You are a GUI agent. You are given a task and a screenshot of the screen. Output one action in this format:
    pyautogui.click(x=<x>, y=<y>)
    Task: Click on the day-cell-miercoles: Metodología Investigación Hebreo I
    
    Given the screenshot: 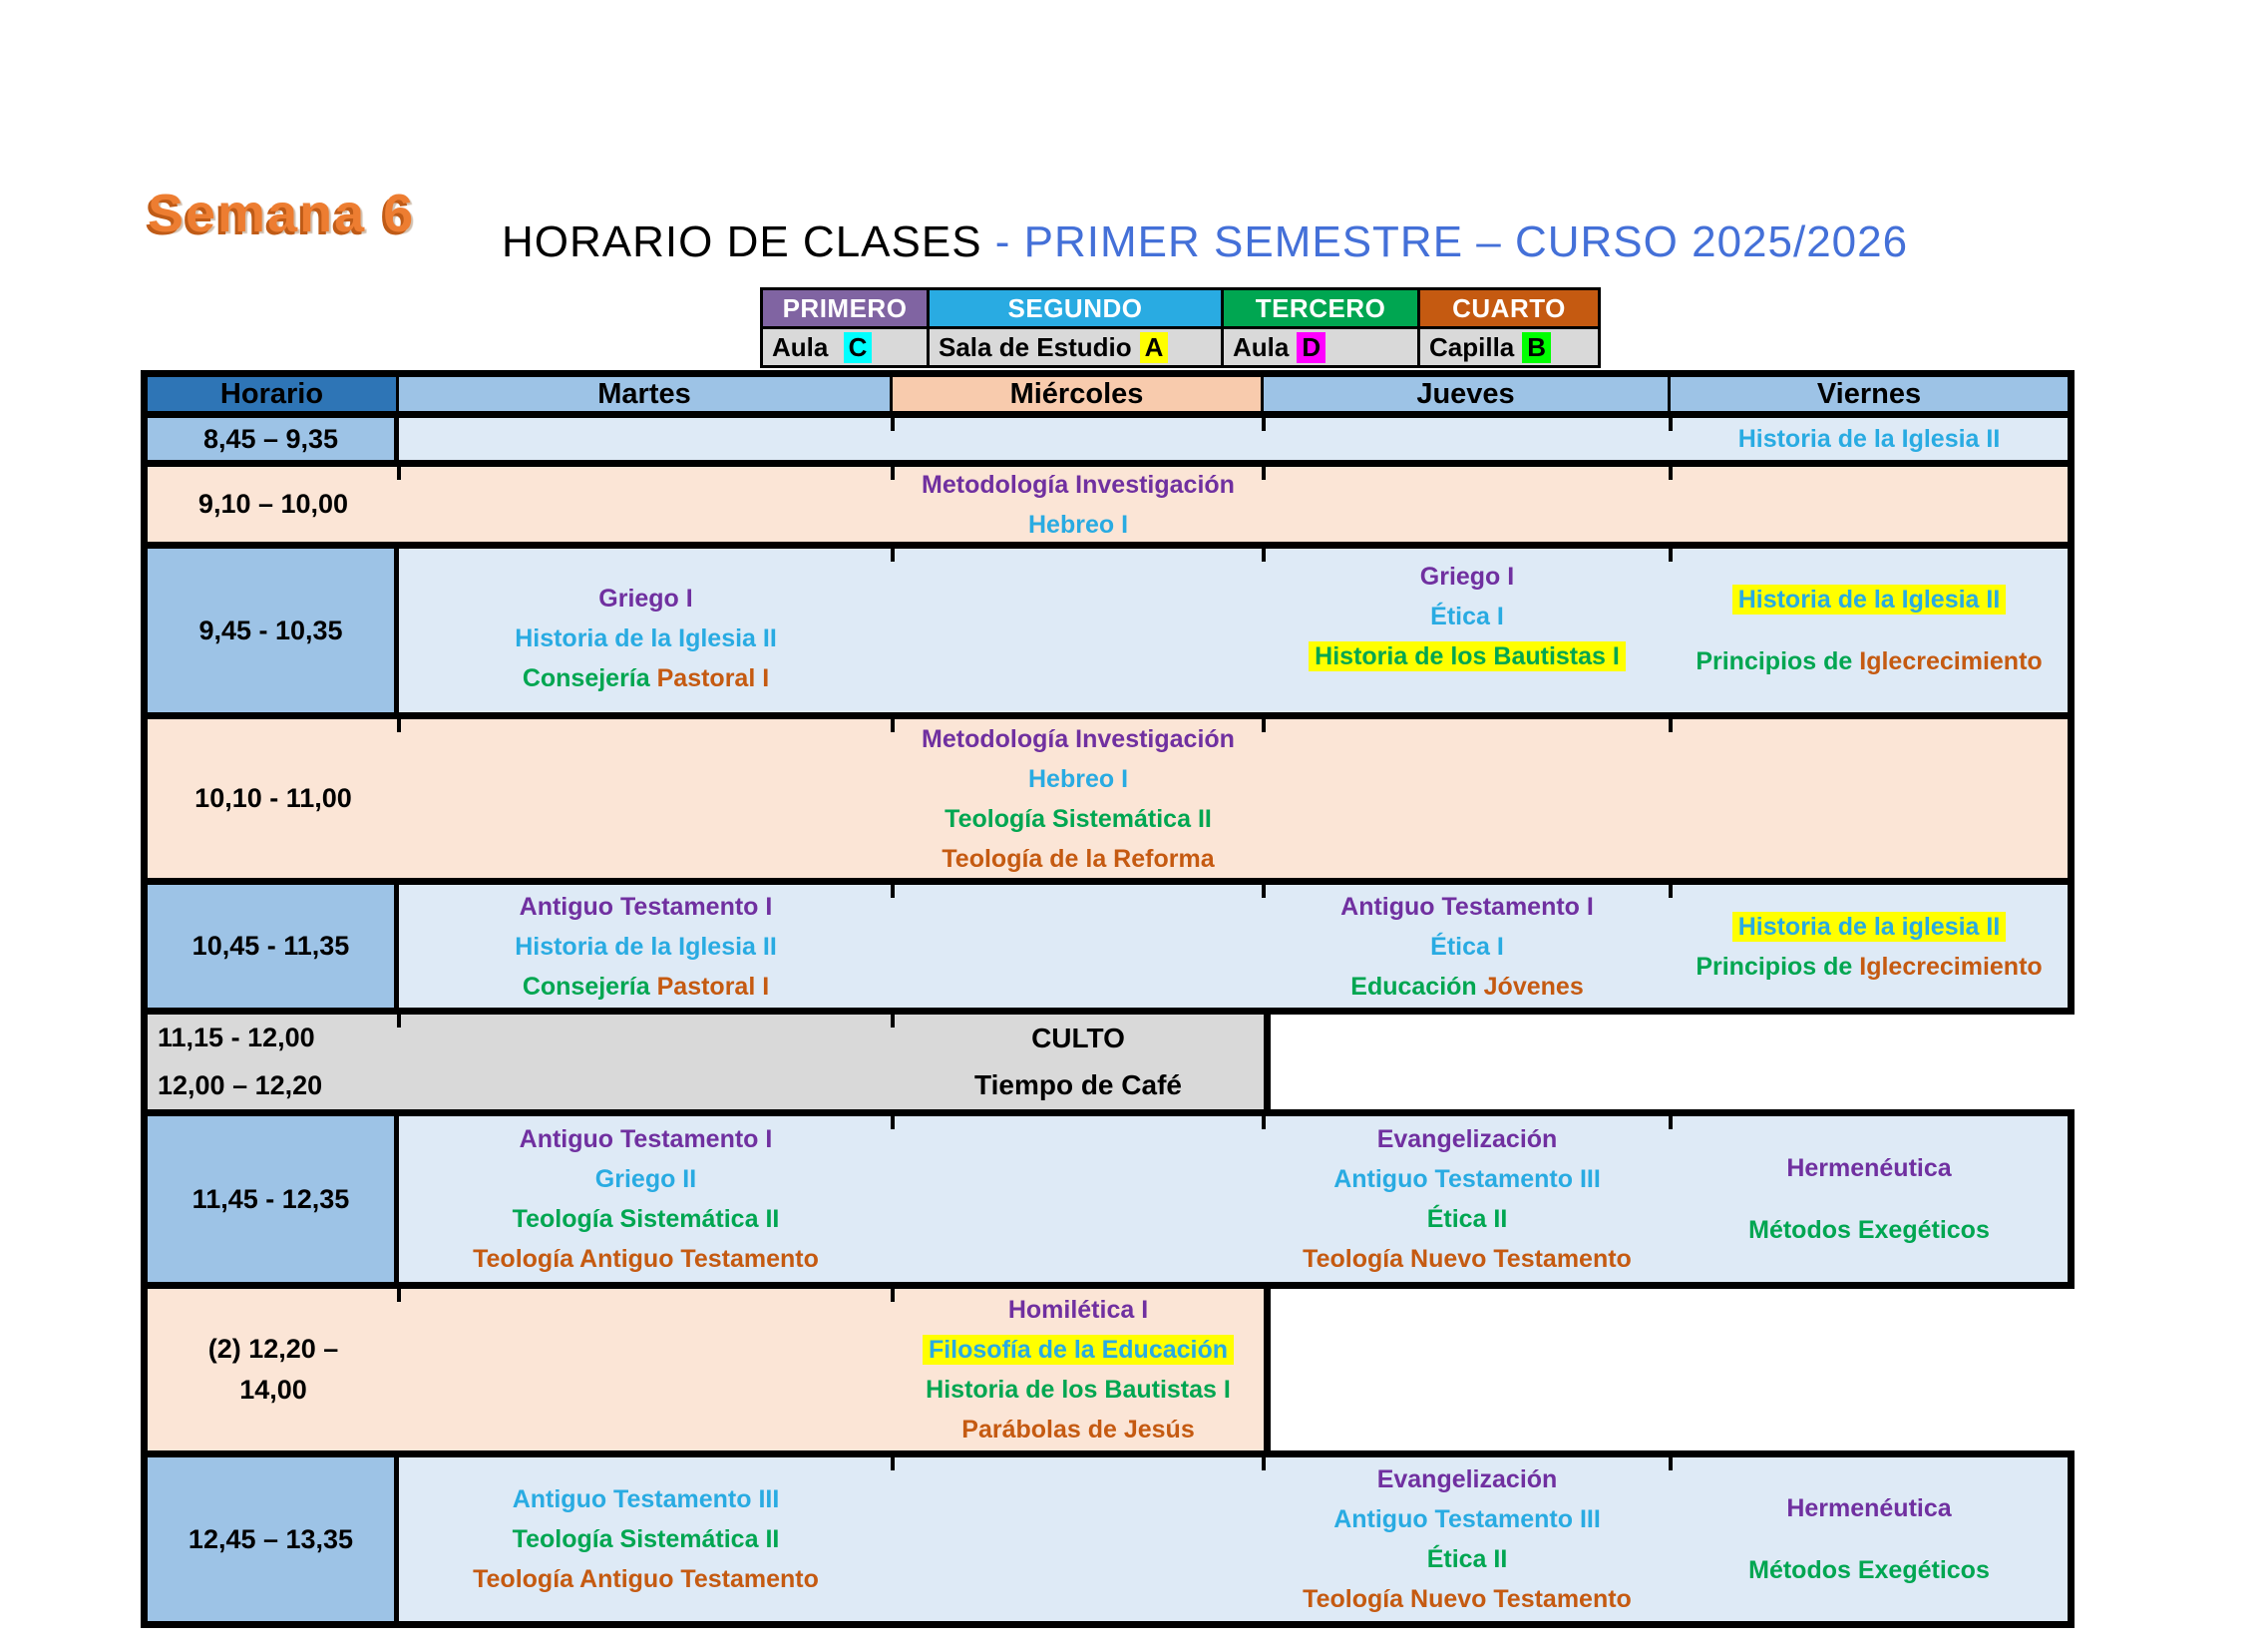 What is the action you would take?
    pyautogui.click(x=1078, y=504)
    